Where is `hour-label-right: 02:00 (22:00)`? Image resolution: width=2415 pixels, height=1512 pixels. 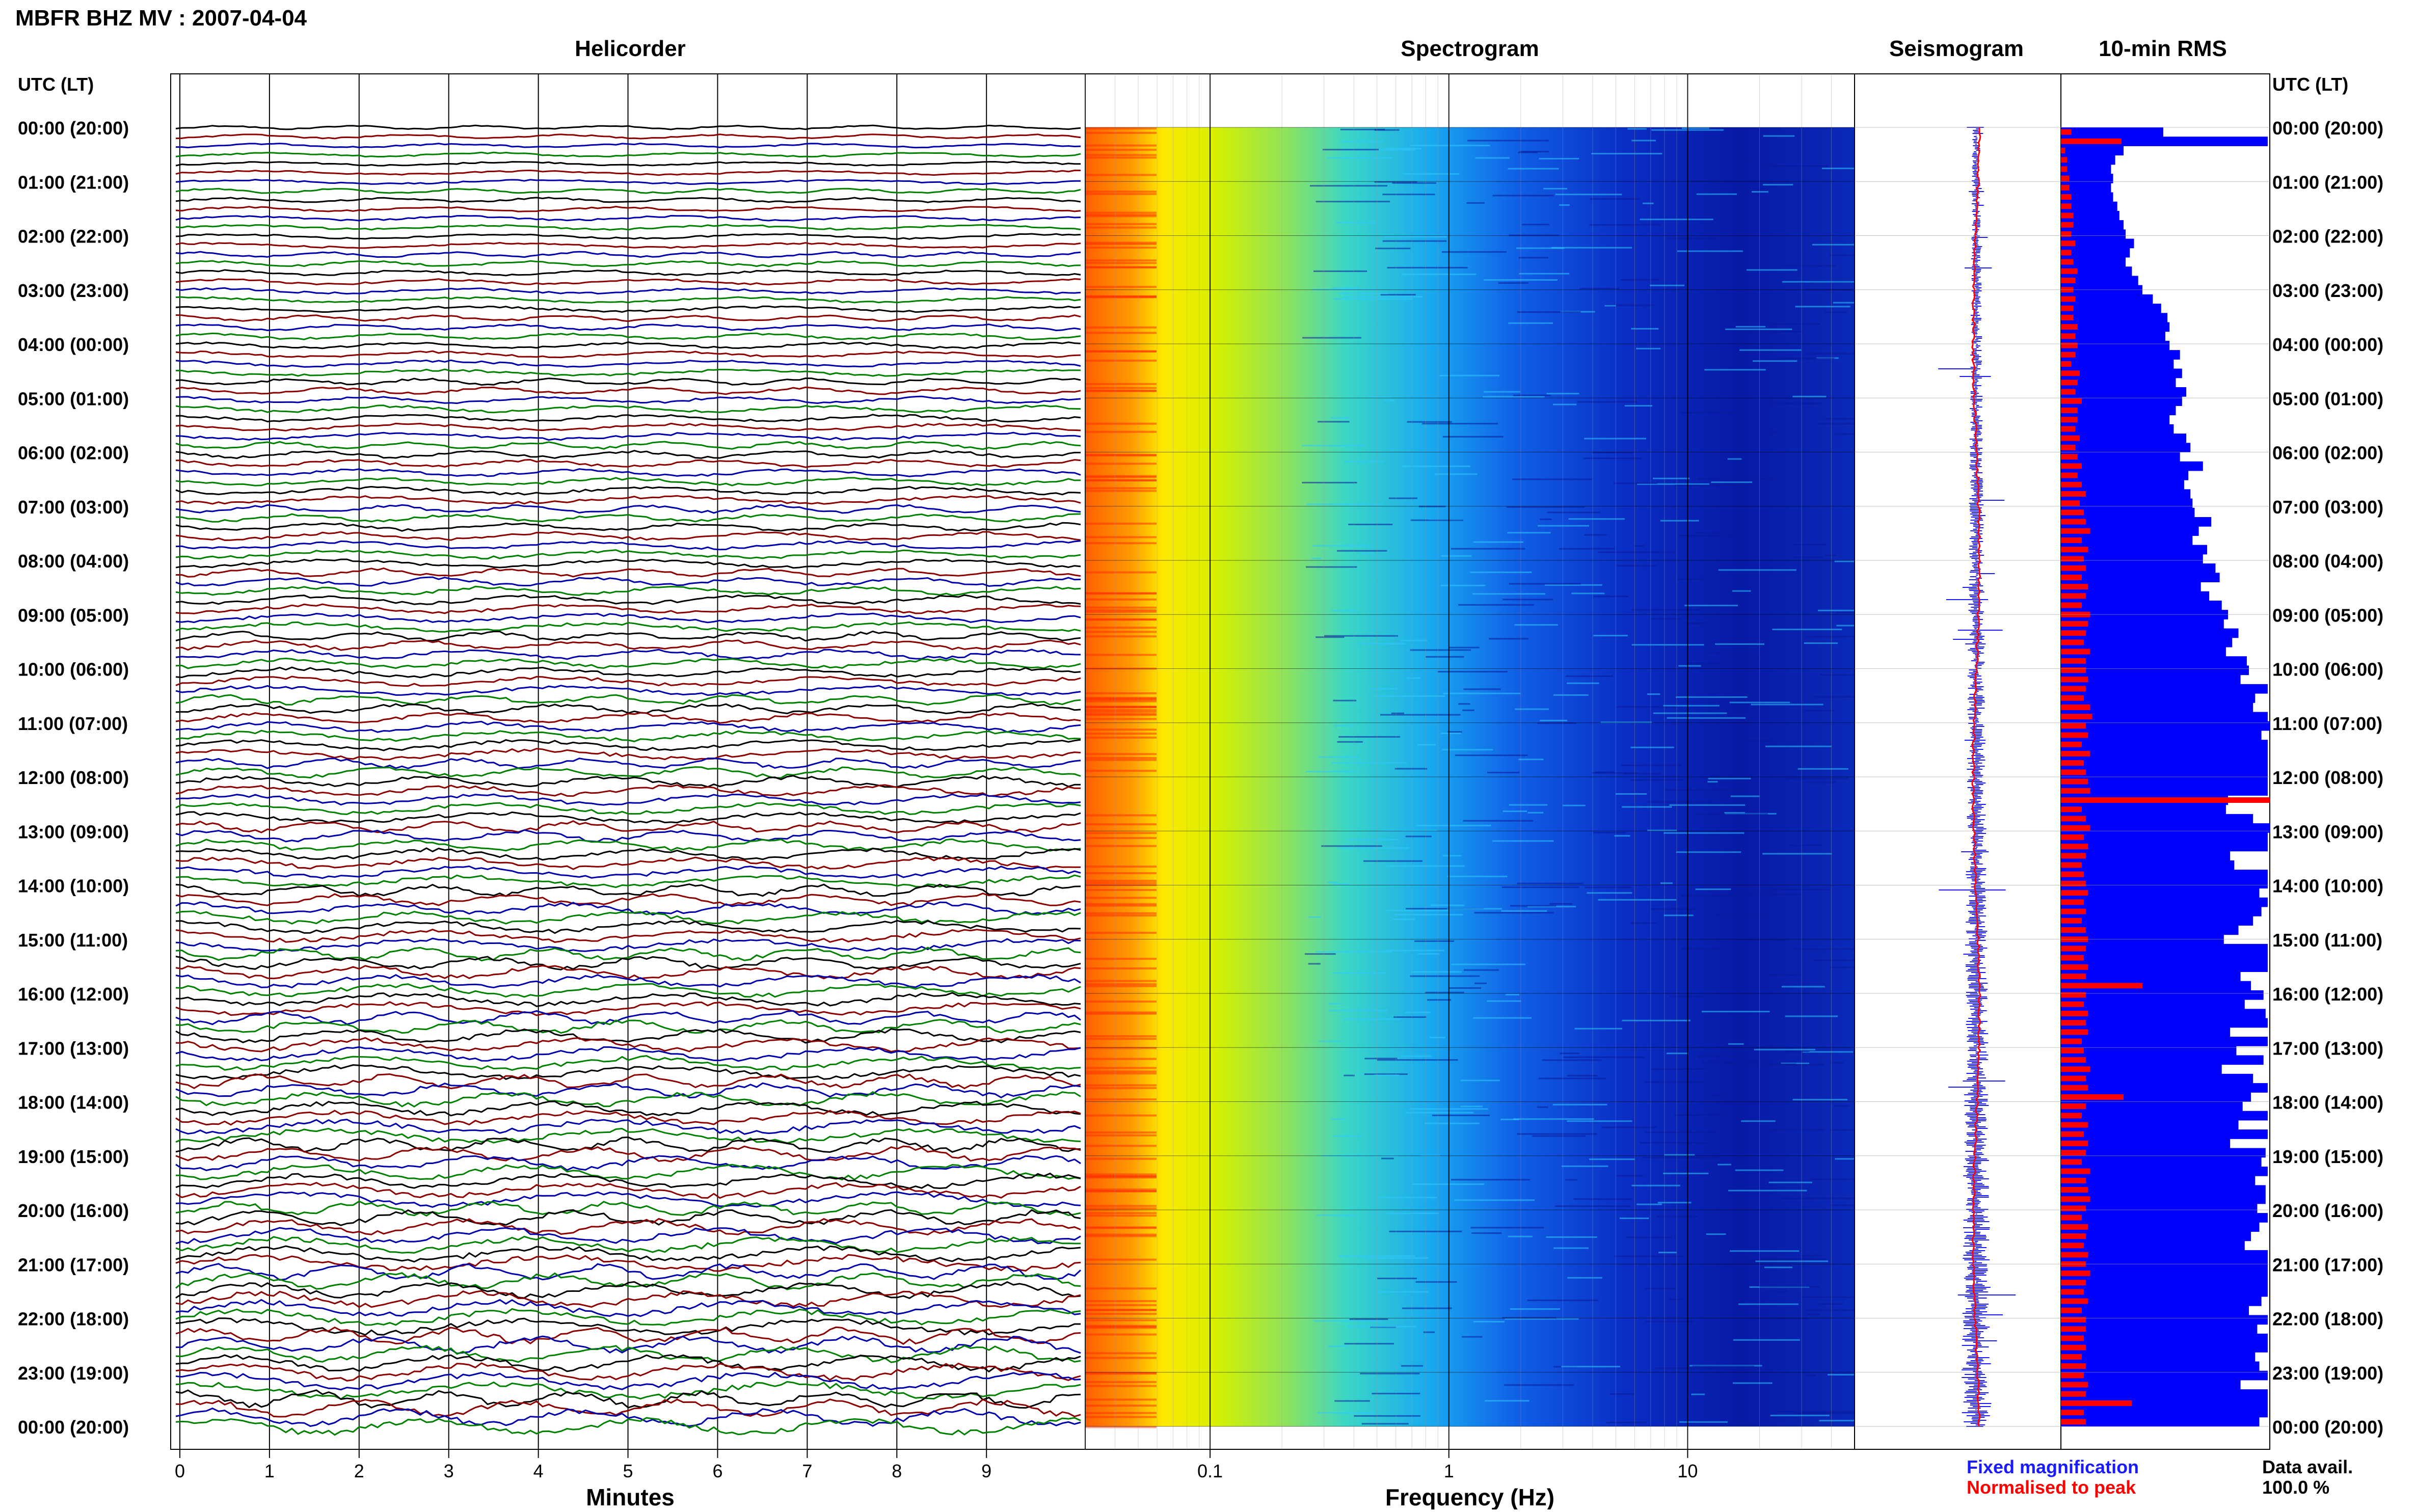
hour-label-right: 02:00 (22:00) is located at coordinates (2327, 236).